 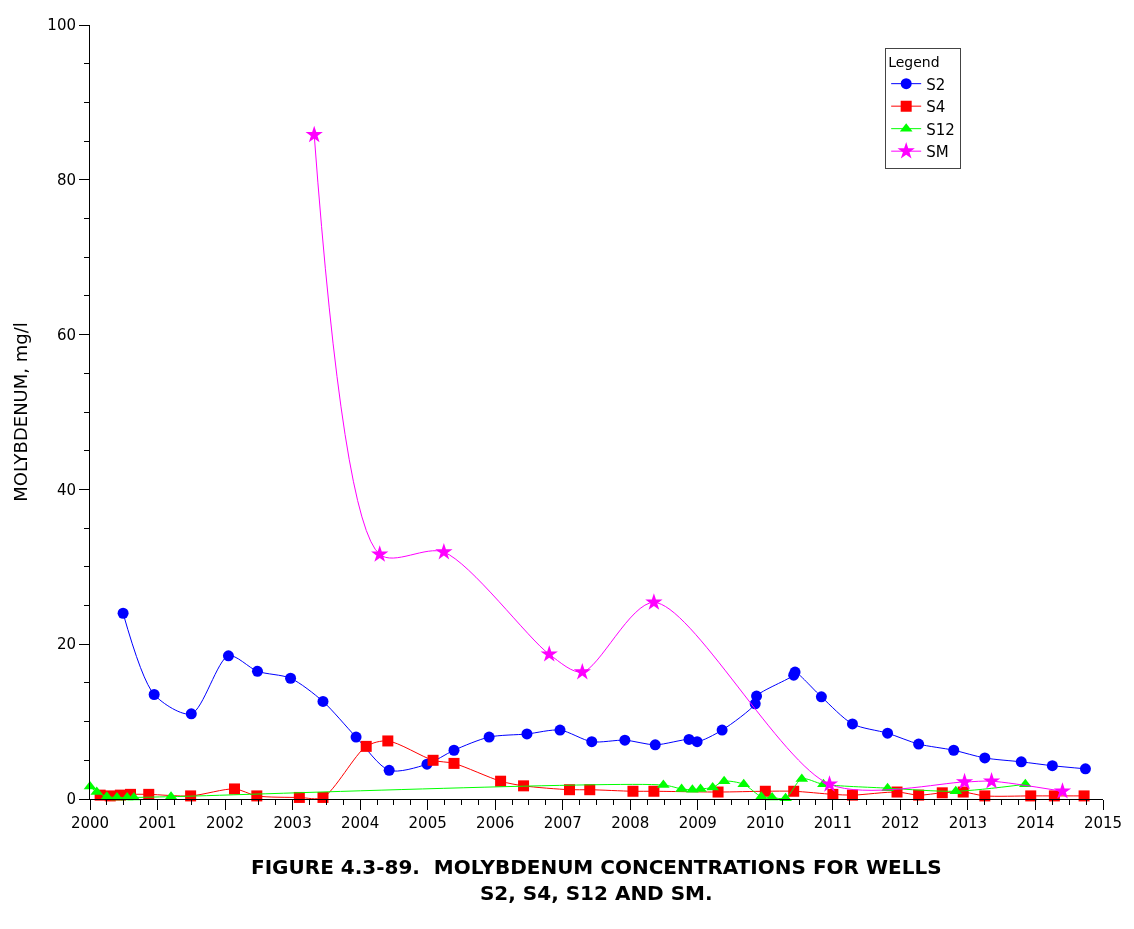 I want to click on x-tick-label: 2009, so click(x=697, y=823).